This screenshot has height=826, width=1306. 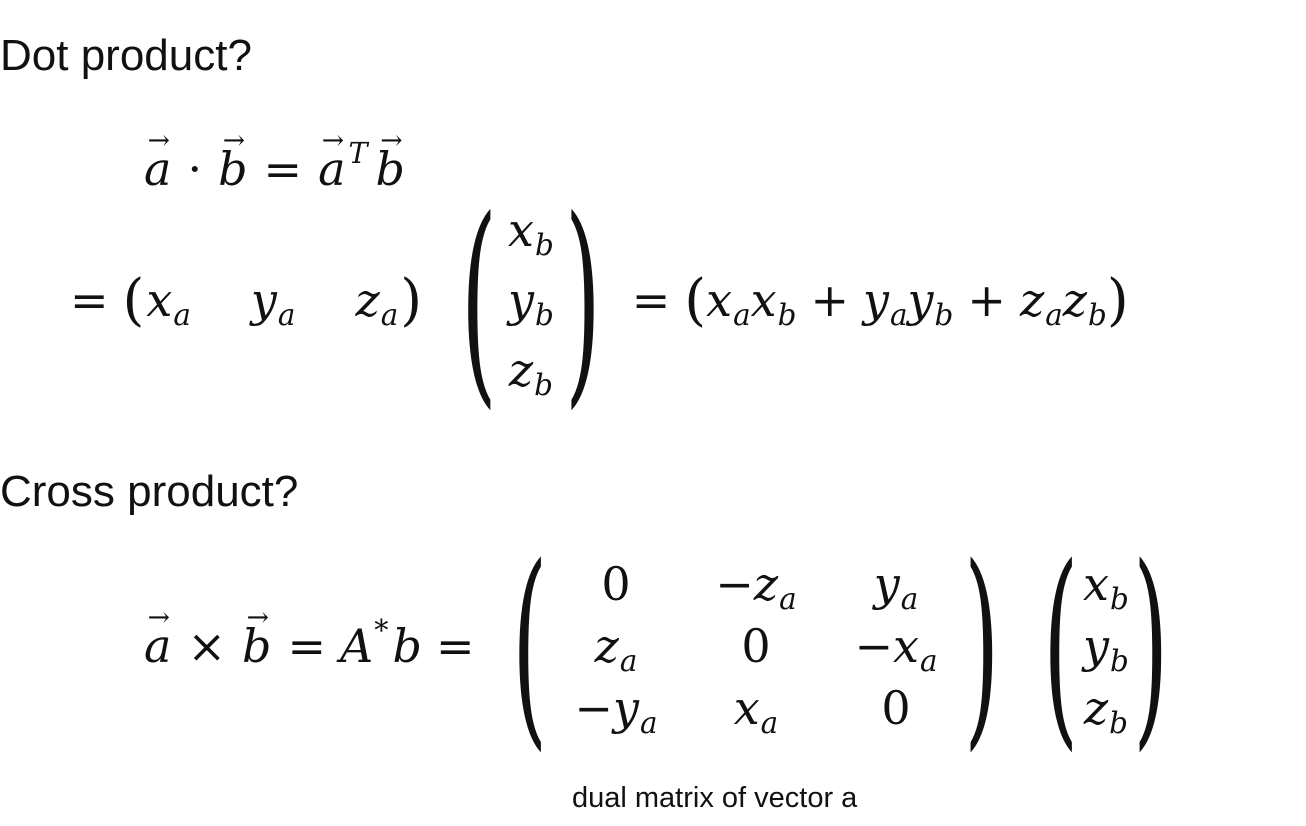 I want to click on dual-matrix: 0 −za ya za 0 −xa −ya xa 0, so click(x=756, y=647).